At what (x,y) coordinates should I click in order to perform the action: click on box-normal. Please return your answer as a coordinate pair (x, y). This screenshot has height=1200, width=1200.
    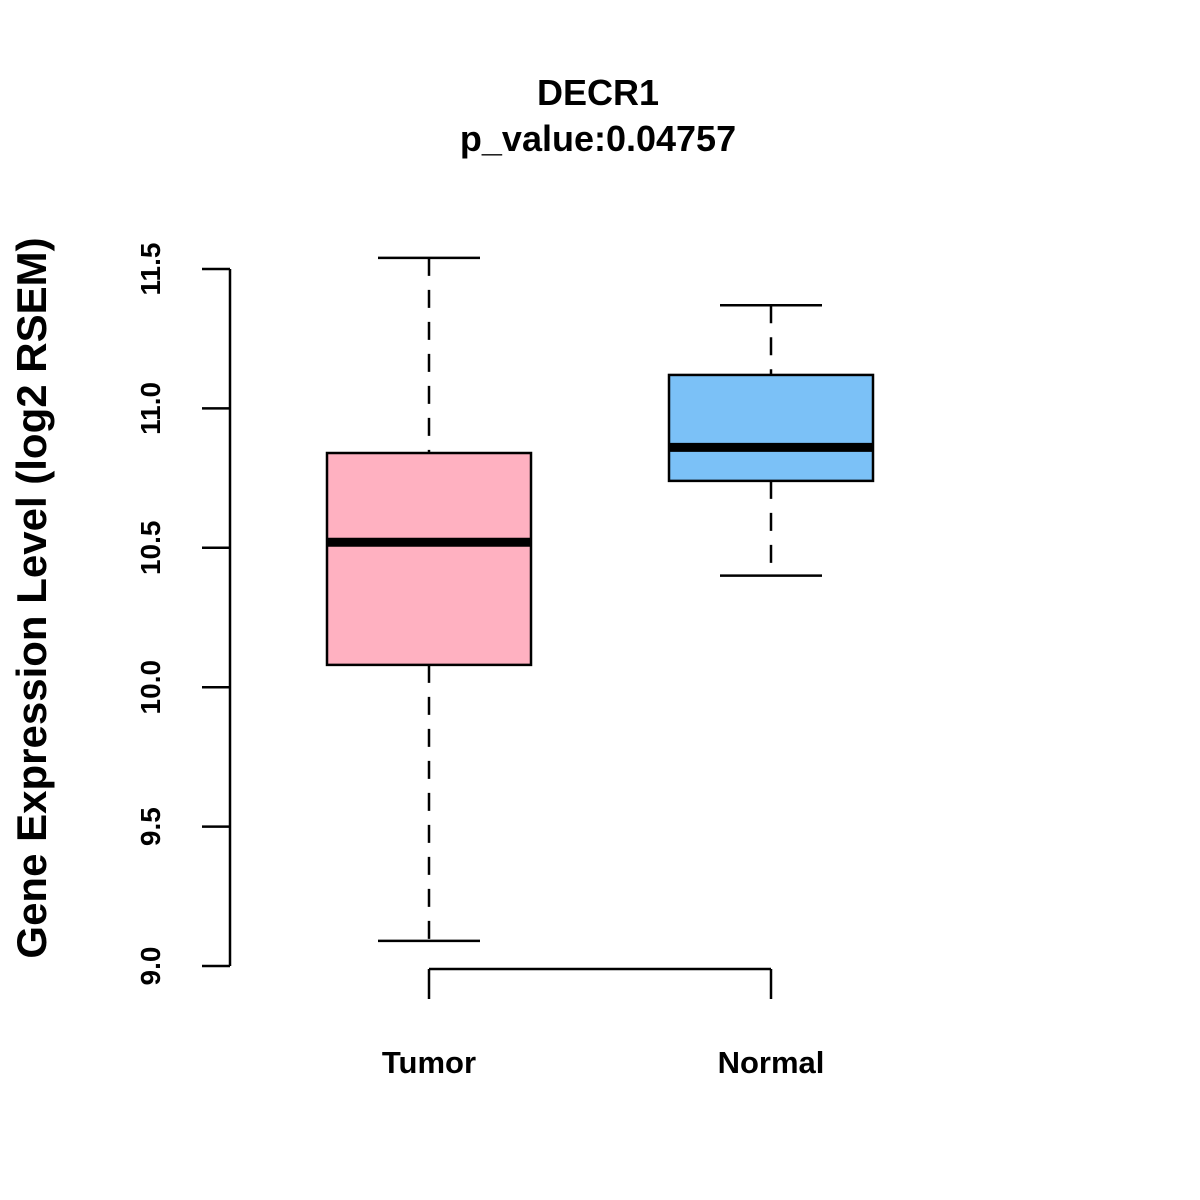
    Looking at the image, I should click on (771, 440).